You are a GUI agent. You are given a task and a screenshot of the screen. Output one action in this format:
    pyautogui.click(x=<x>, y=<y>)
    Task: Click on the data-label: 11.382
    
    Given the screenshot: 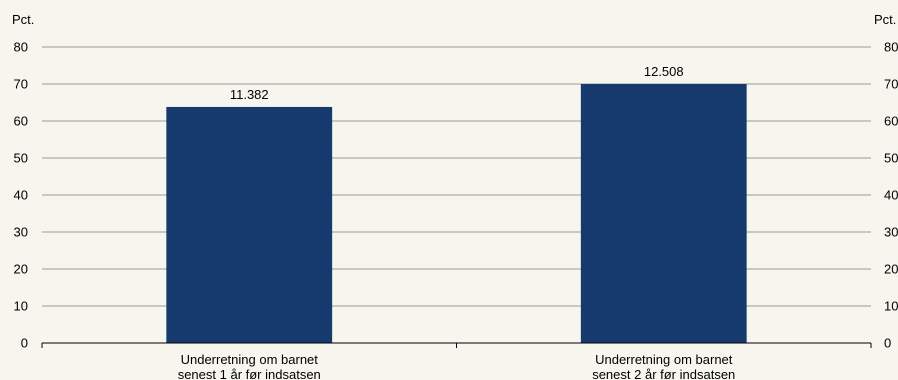 What is the action you would take?
    pyautogui.click(x=249, y=94)
    